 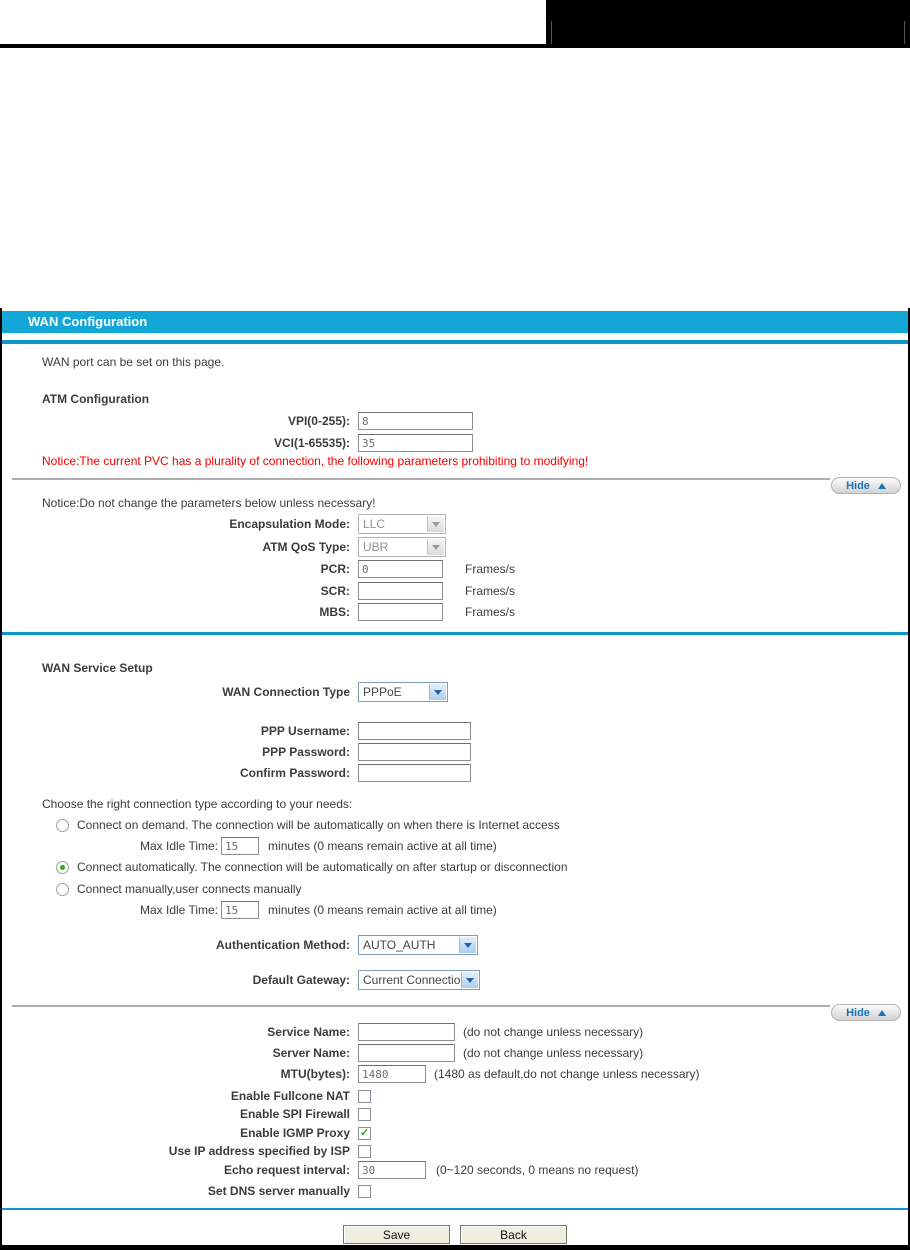 I want to click on service-name-input, so click(x=406, y=1032).